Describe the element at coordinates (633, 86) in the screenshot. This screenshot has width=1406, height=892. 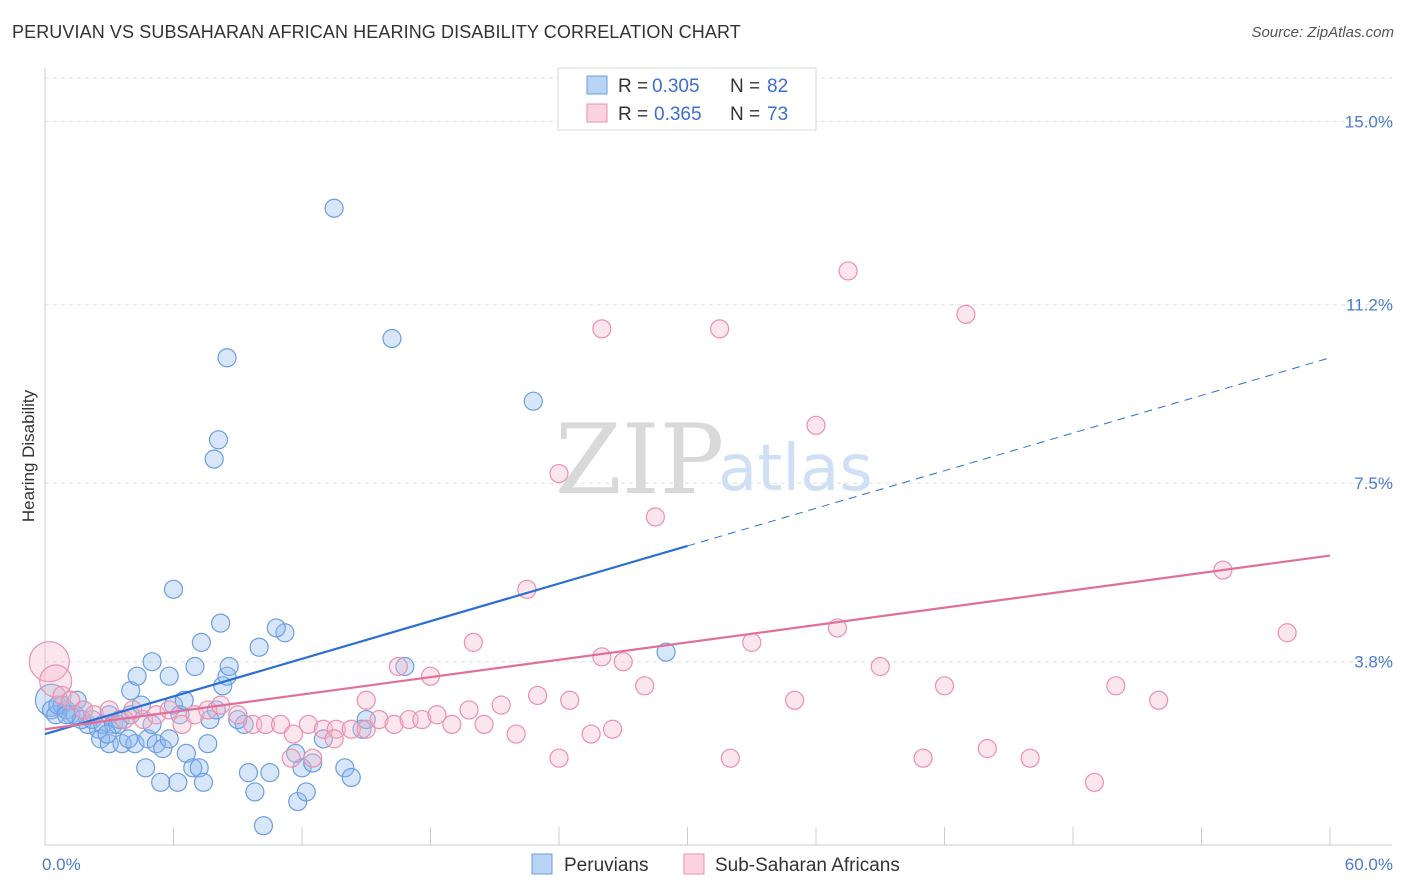
I see `legend-r-label-1: R =` at that location.